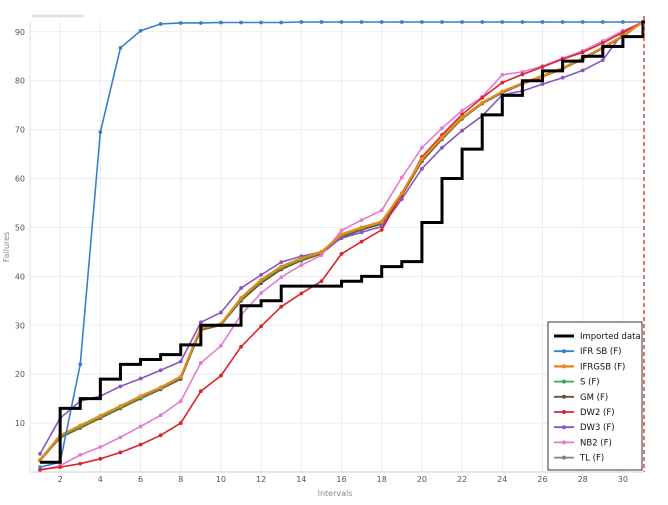 The image size is (668, 505). What do you see at coordinates (20, 325) in the screenshot?
I see `y-tick-label: 30` at bounding box center [20, 325].